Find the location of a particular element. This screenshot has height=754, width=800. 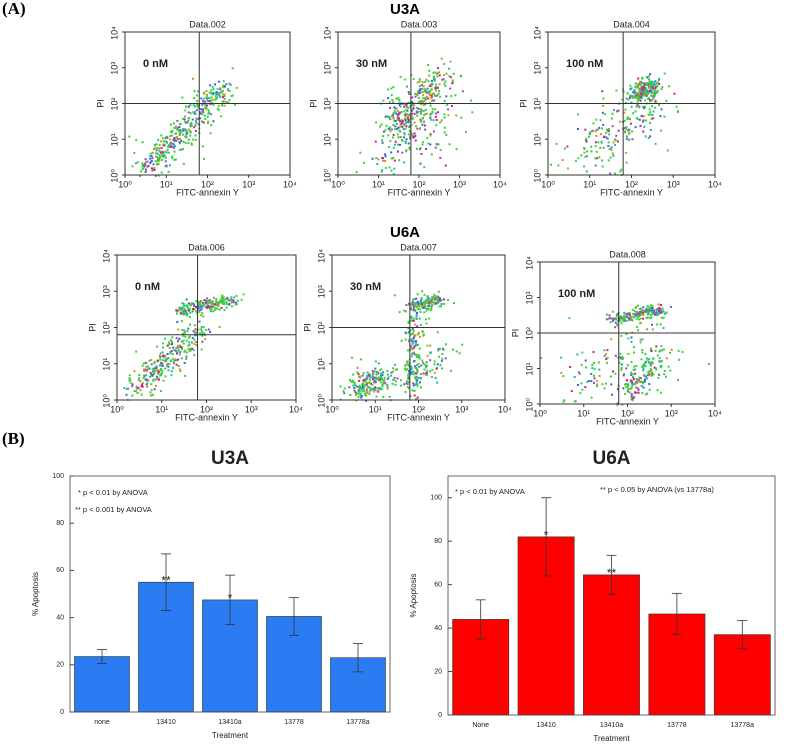

significance-label: ** is located at coordinates (166, 580).